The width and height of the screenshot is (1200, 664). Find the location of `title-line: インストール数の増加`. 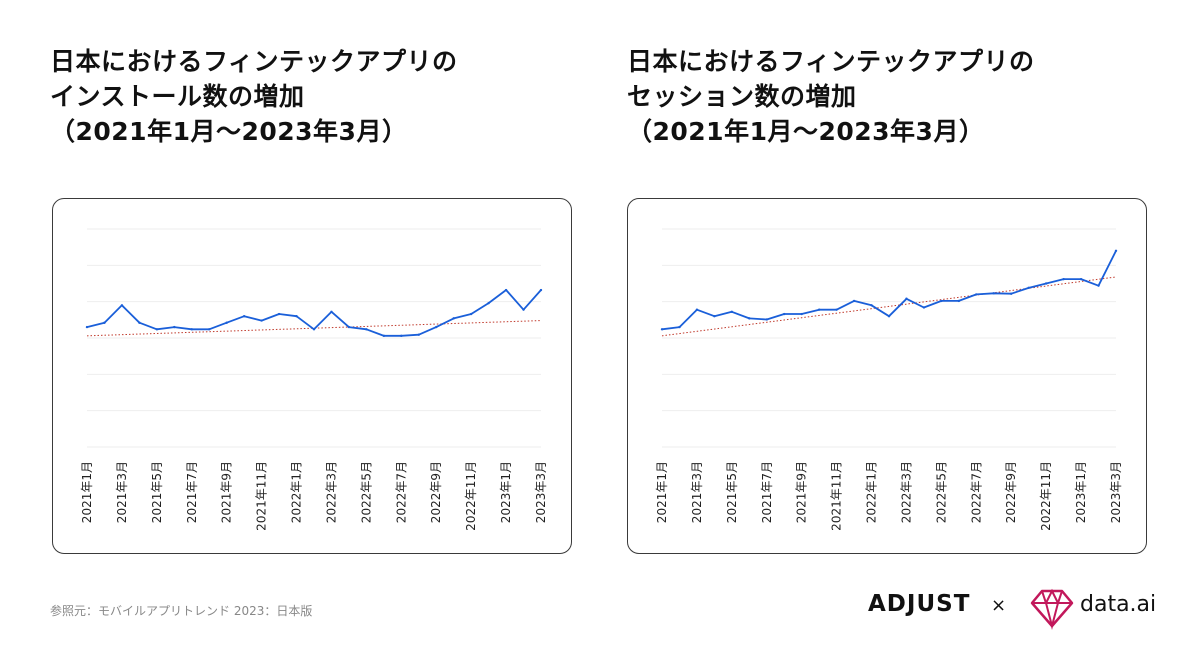

title-line: インストール数の増加 is located at coordinates (177, 96).